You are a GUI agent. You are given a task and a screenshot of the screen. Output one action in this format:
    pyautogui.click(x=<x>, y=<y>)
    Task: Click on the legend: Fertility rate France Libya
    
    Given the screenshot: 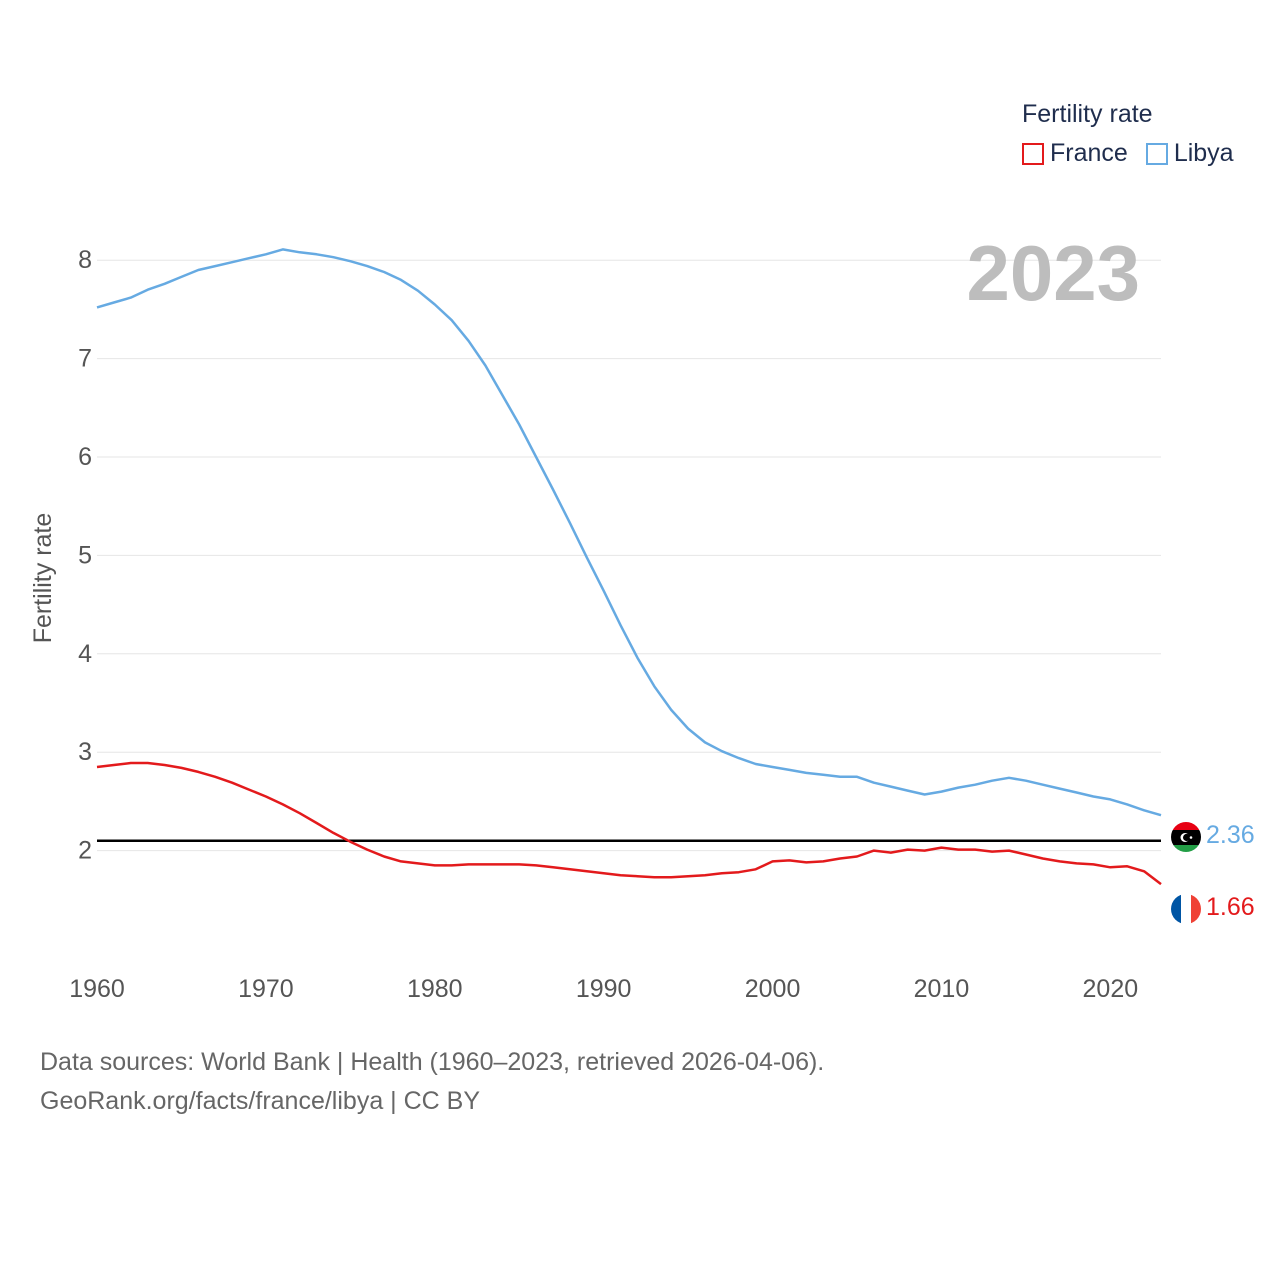 What is the action you would take?
    pyautogui.click(x=1128, y=134)
    